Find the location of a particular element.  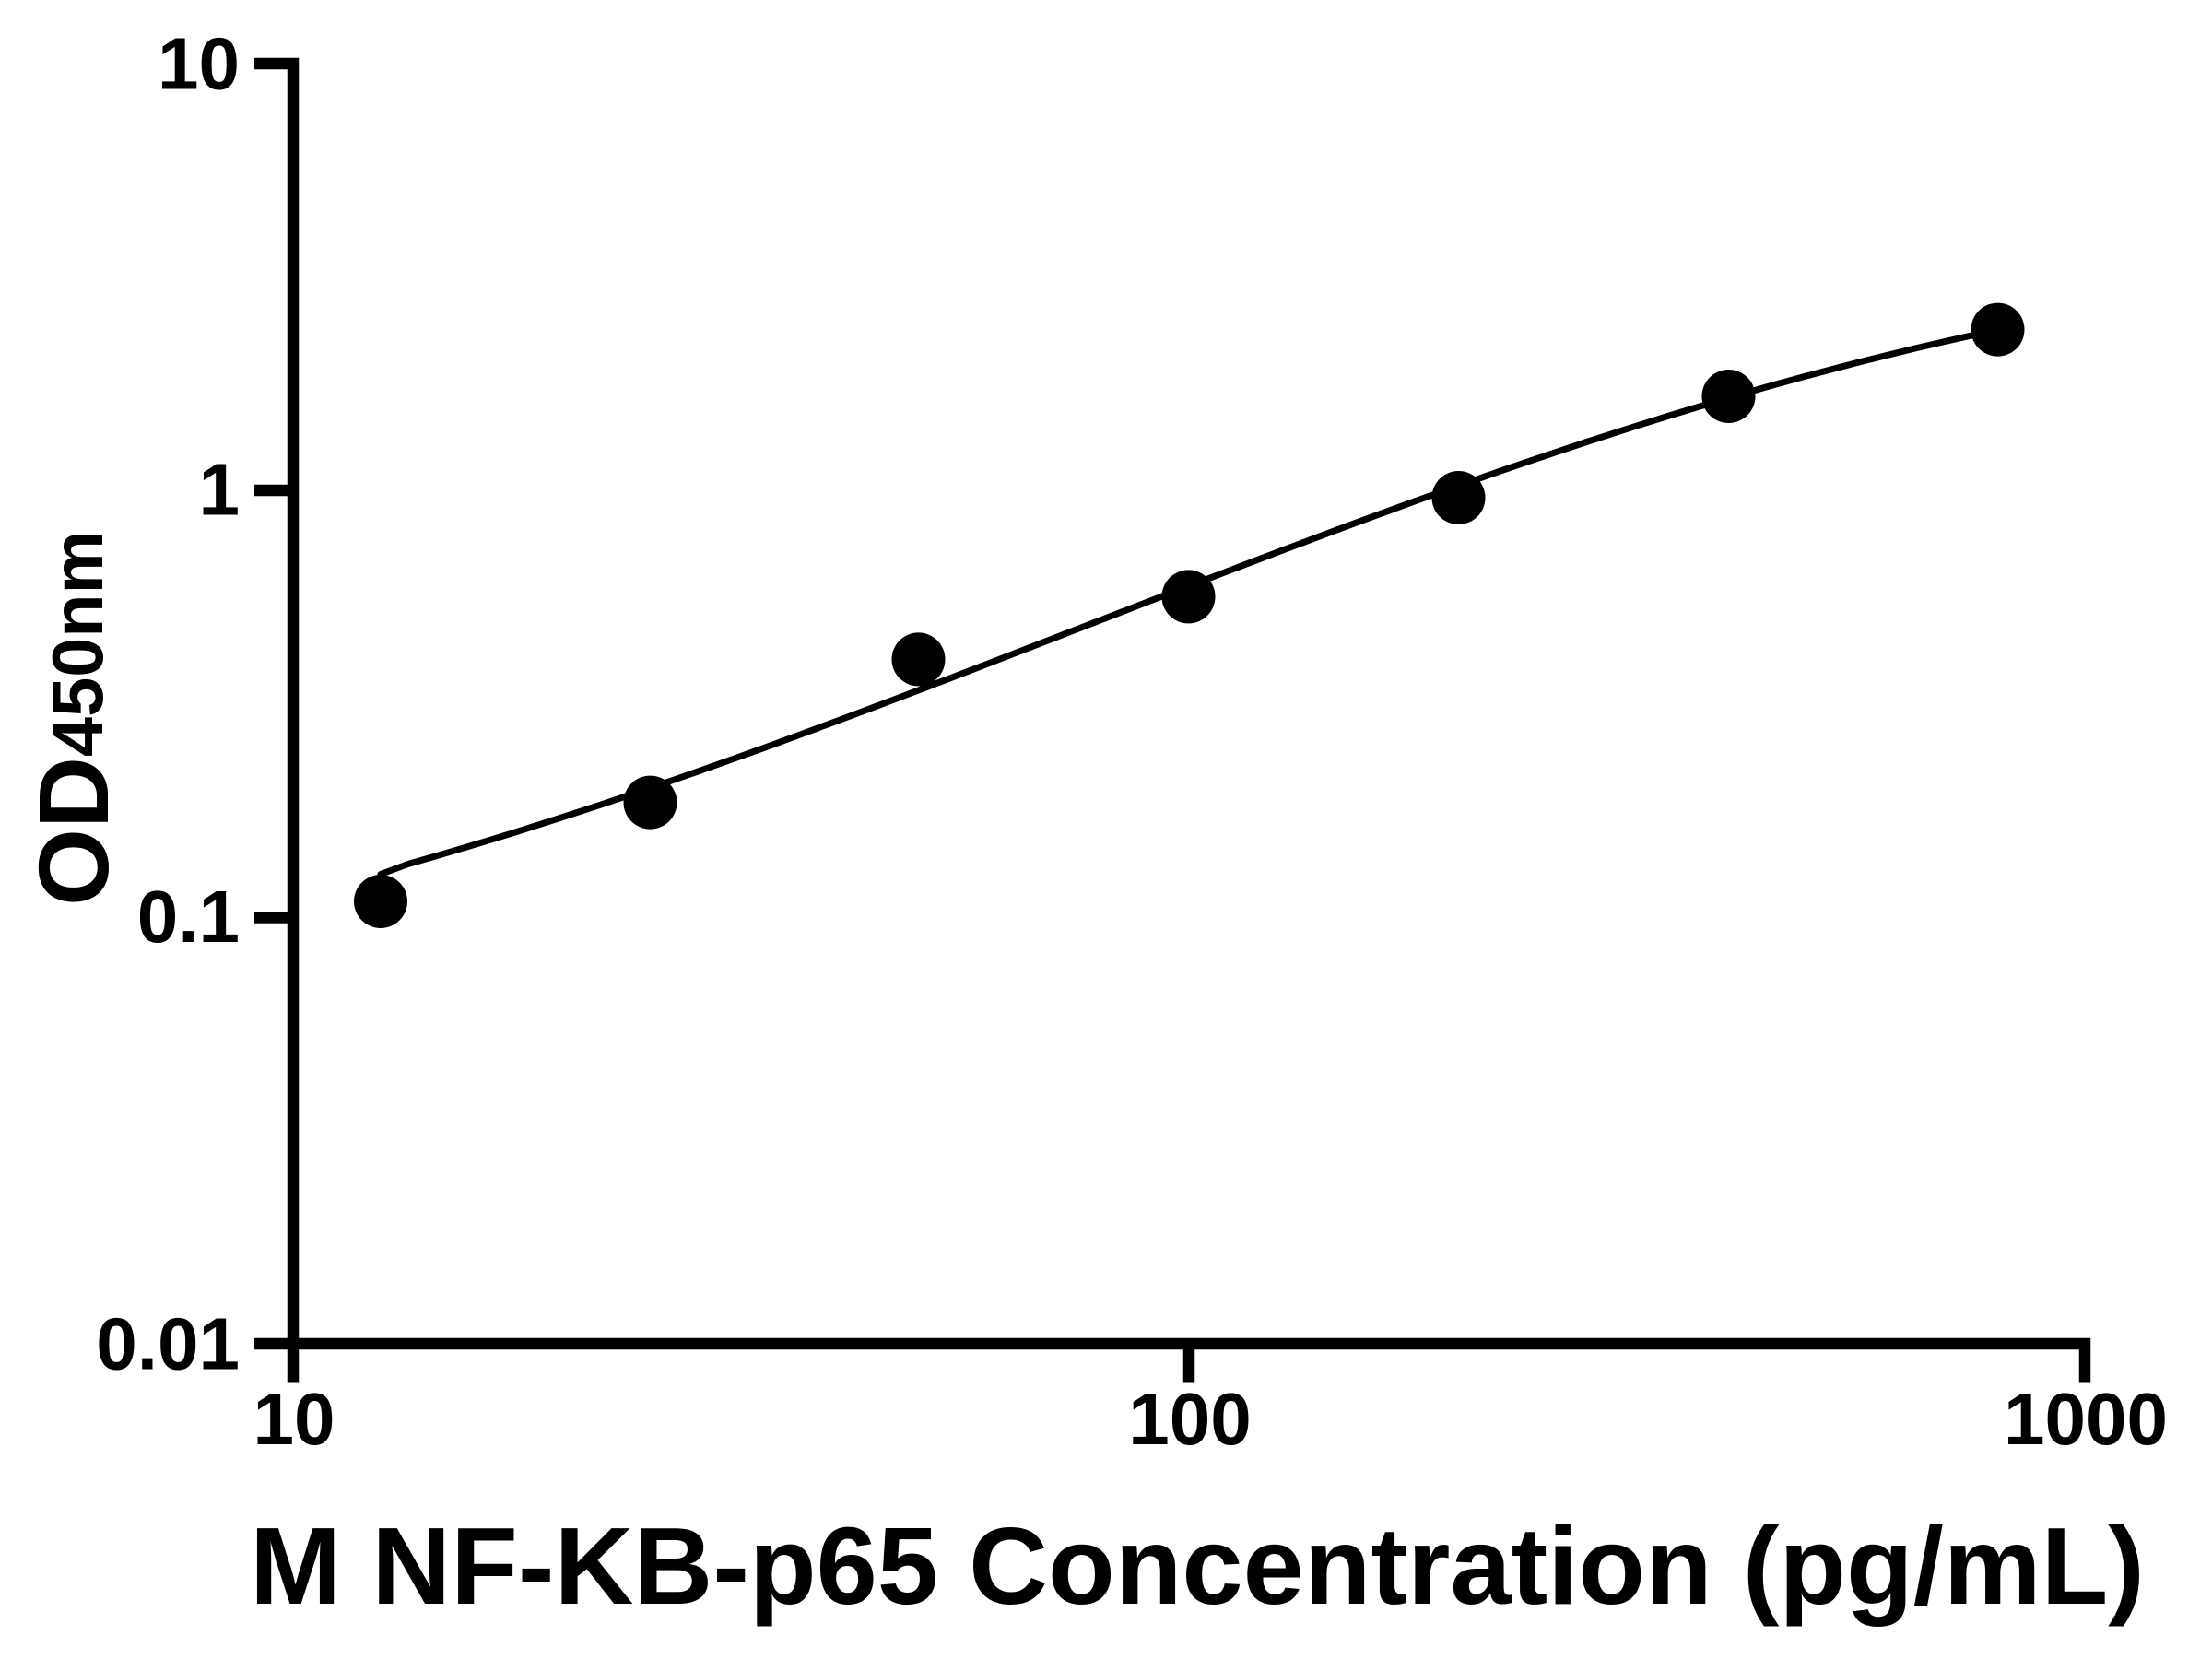

svg-text: 0.1 is located at coordinates (188, 917).